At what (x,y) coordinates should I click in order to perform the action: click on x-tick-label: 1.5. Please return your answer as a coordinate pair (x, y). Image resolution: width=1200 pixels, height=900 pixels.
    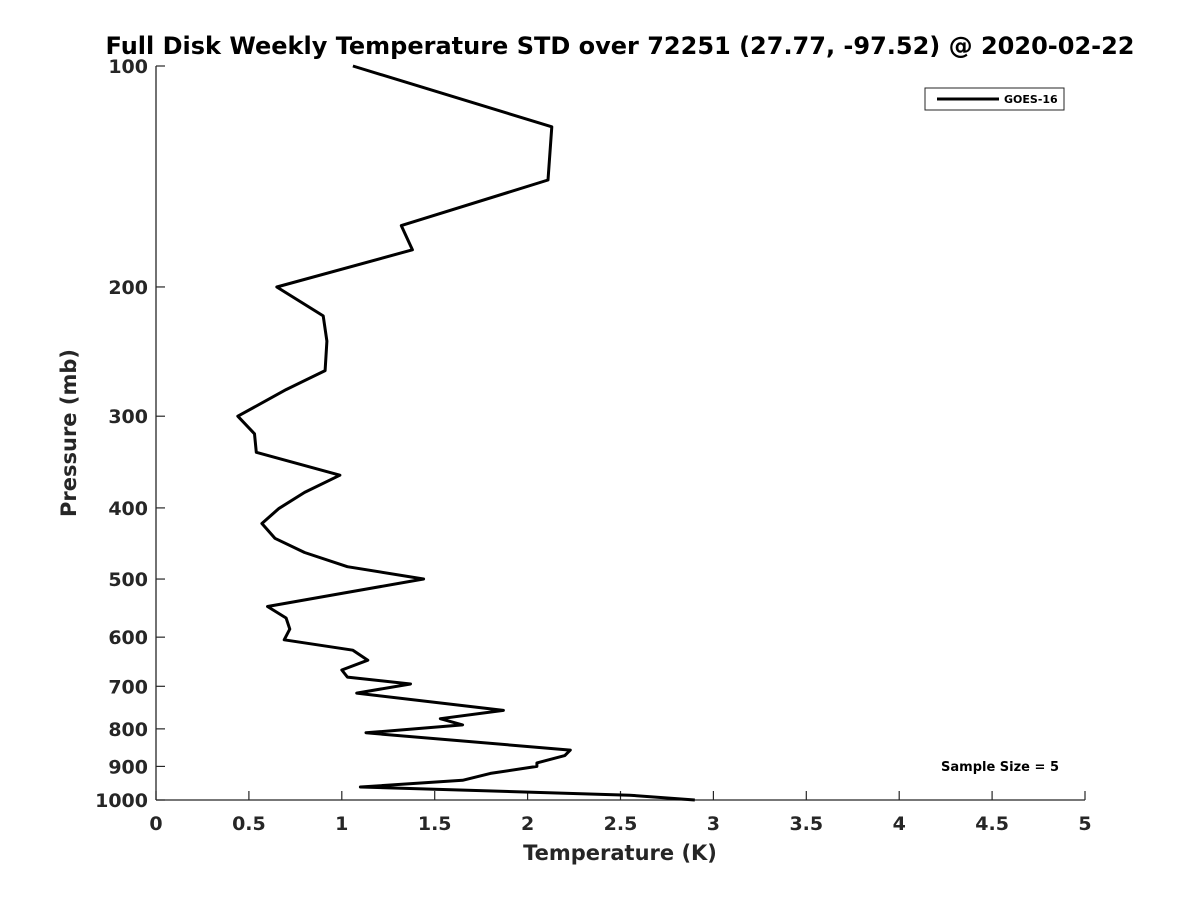
    Looking at the image, I should click on (435, 824).